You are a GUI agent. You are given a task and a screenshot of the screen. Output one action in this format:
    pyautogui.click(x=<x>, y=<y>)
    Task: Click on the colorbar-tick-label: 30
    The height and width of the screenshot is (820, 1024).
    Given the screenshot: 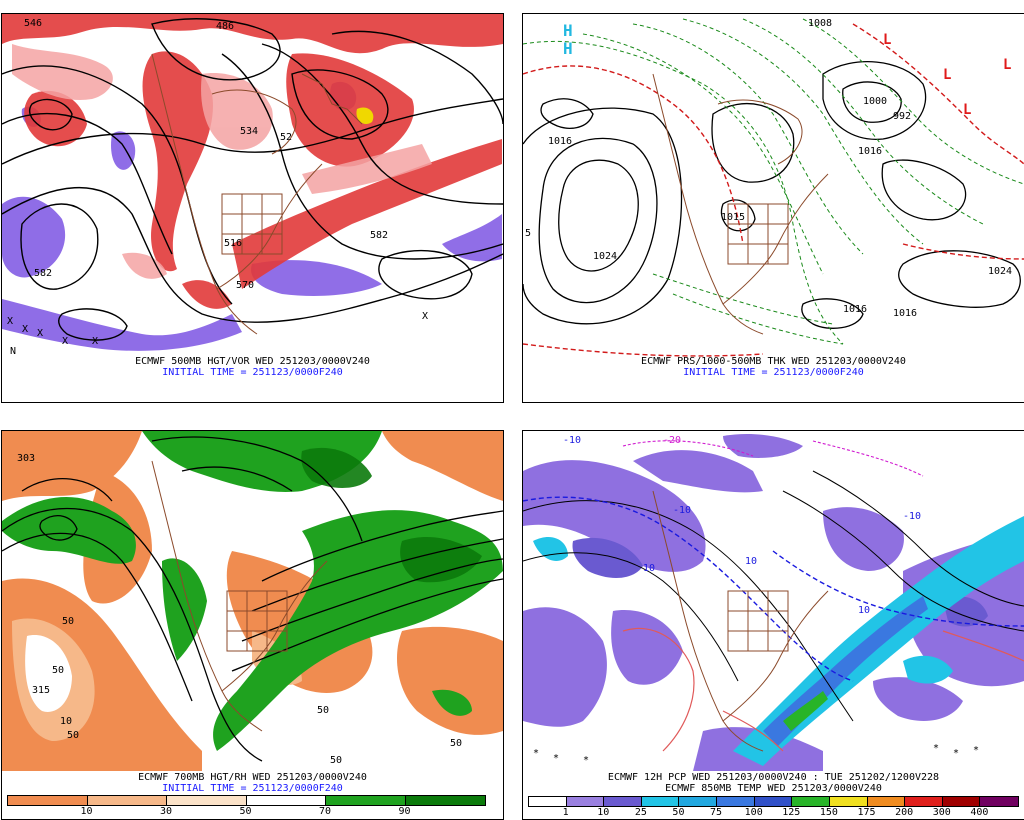 What is the action you would take?
    pyautogui.click(x=166, y=811)
    